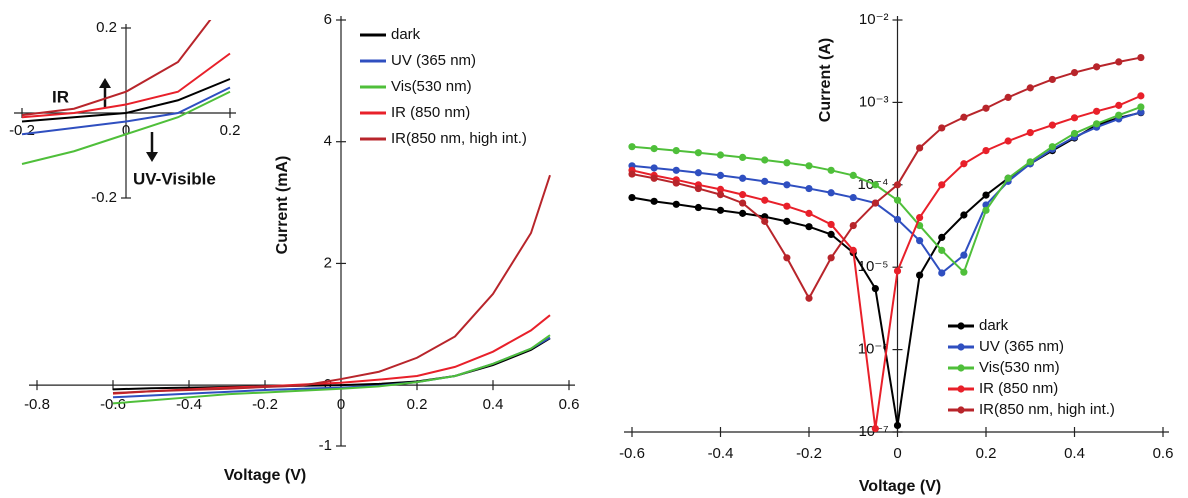 This screenshot has width=1188, height=498. What do you see at coordinates (282, 205) in the screenshot?
I see `y-axis-title: Current (mA)` at bounding box center [282, 205].